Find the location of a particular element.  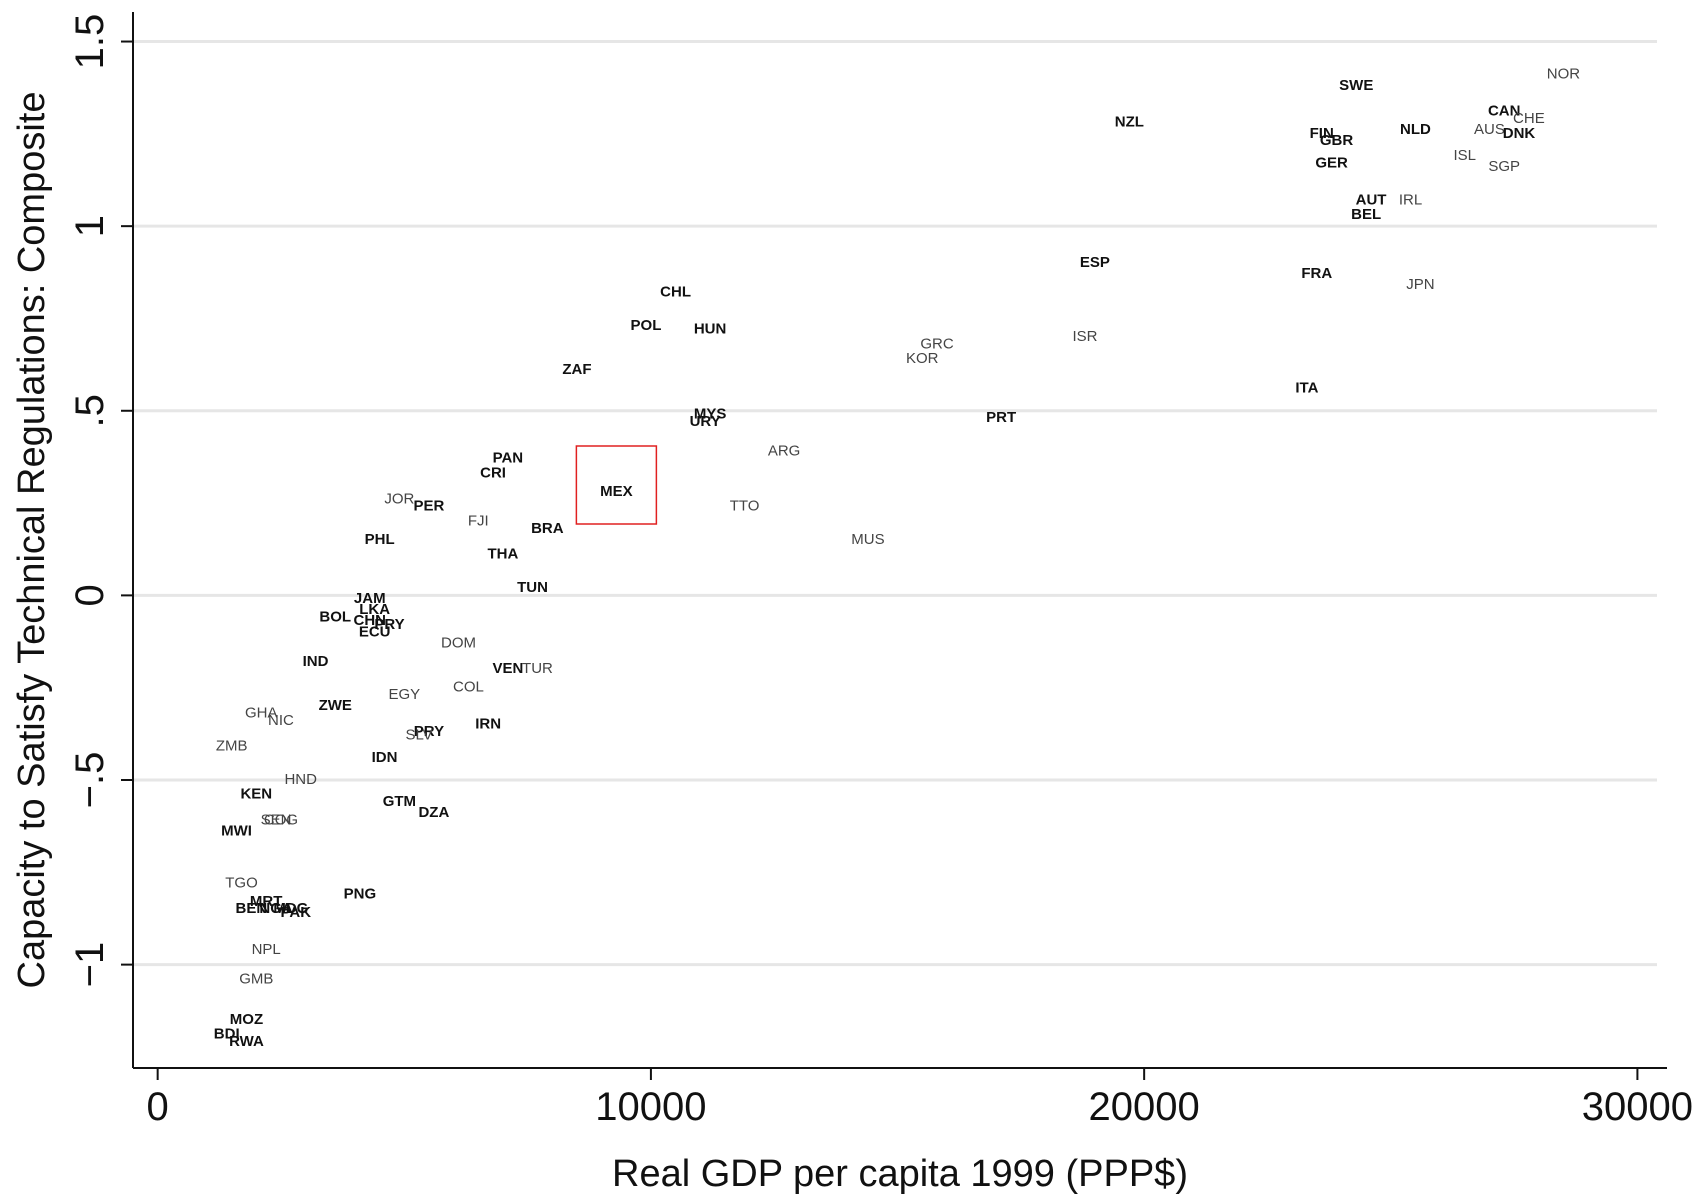

point-label-fra: FRA is located at coordinates (1316, 273).